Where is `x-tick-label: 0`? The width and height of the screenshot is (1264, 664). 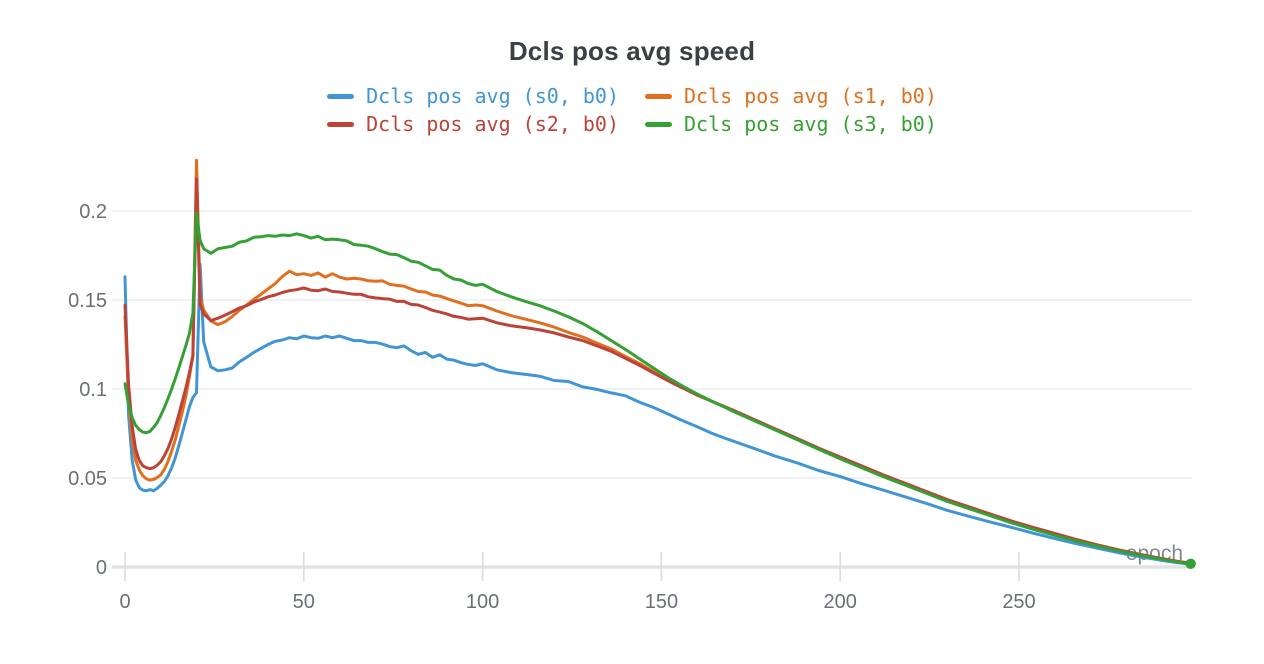 x-tick-label: 0 is located at coordinates (124, 602).